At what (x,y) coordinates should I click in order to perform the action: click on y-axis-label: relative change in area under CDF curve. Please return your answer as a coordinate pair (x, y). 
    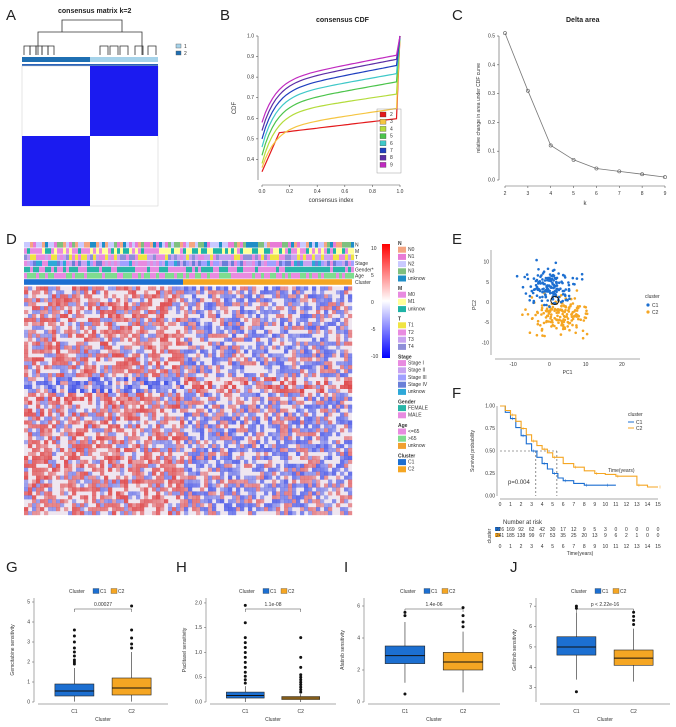
    Looking at the image, I should click on (479, 108).